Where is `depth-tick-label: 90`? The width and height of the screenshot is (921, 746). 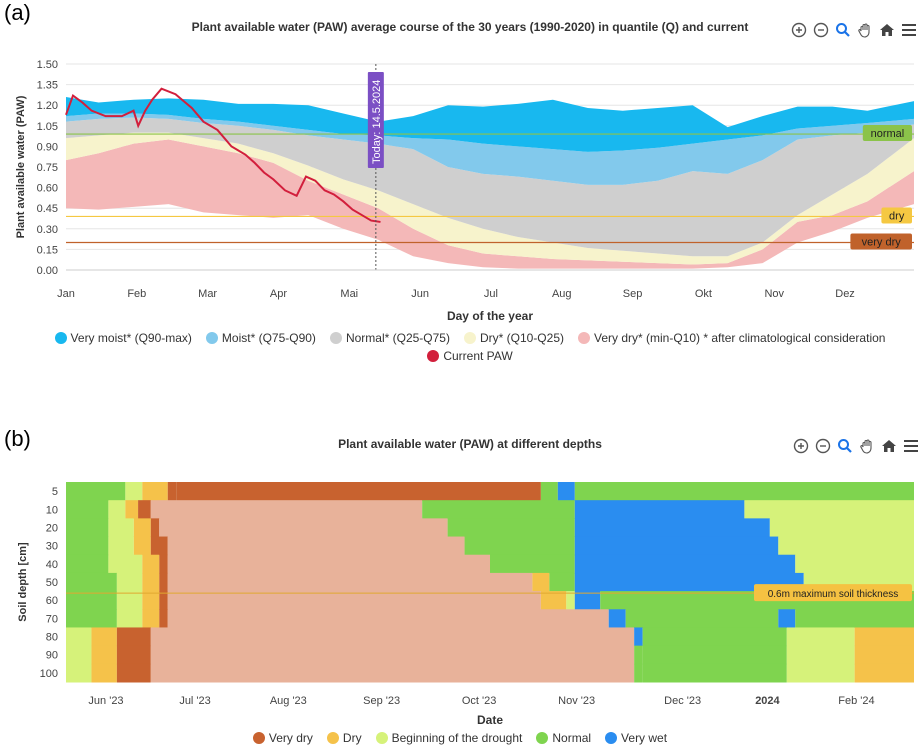 depth-tick-label: 90 is located at coordinates (52, 656).